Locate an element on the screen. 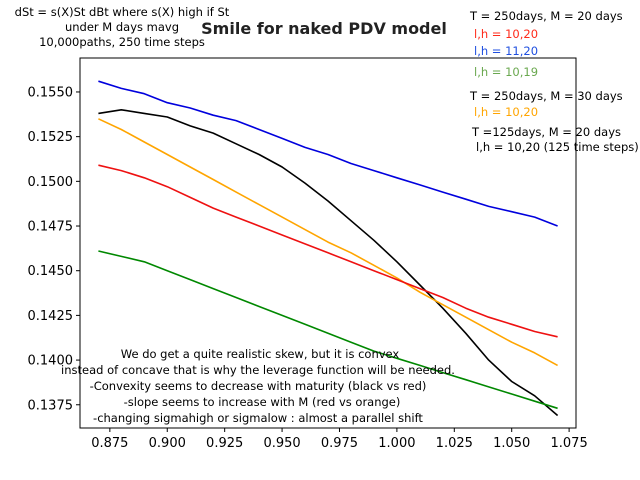  y-tick-label: 0.1475 is located at coordinates (51, 227).